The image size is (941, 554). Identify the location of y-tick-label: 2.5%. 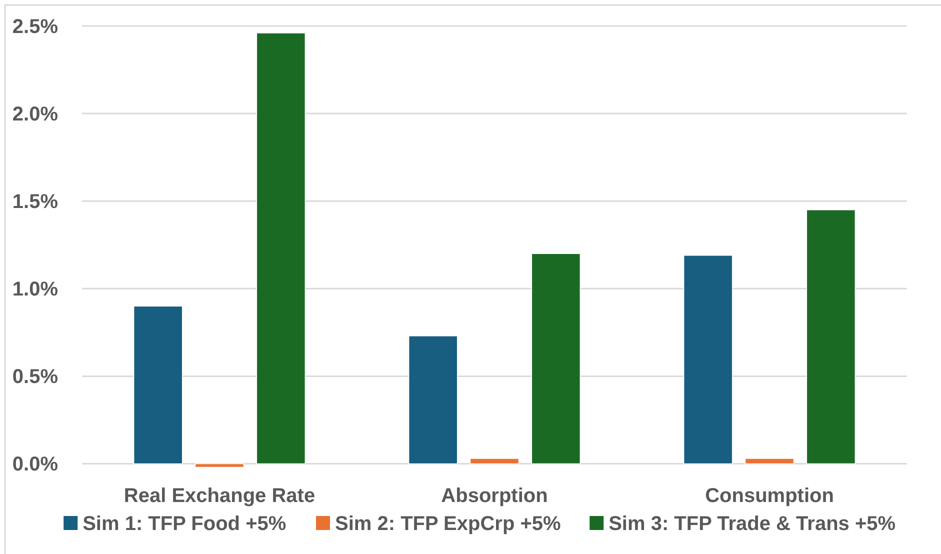
(35, 27).